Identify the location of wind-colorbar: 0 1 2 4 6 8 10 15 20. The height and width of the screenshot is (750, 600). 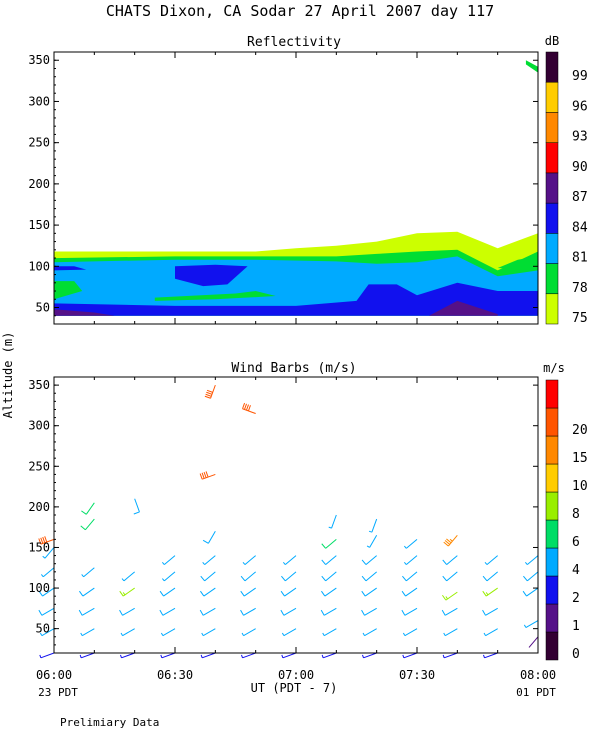
(566, 520).